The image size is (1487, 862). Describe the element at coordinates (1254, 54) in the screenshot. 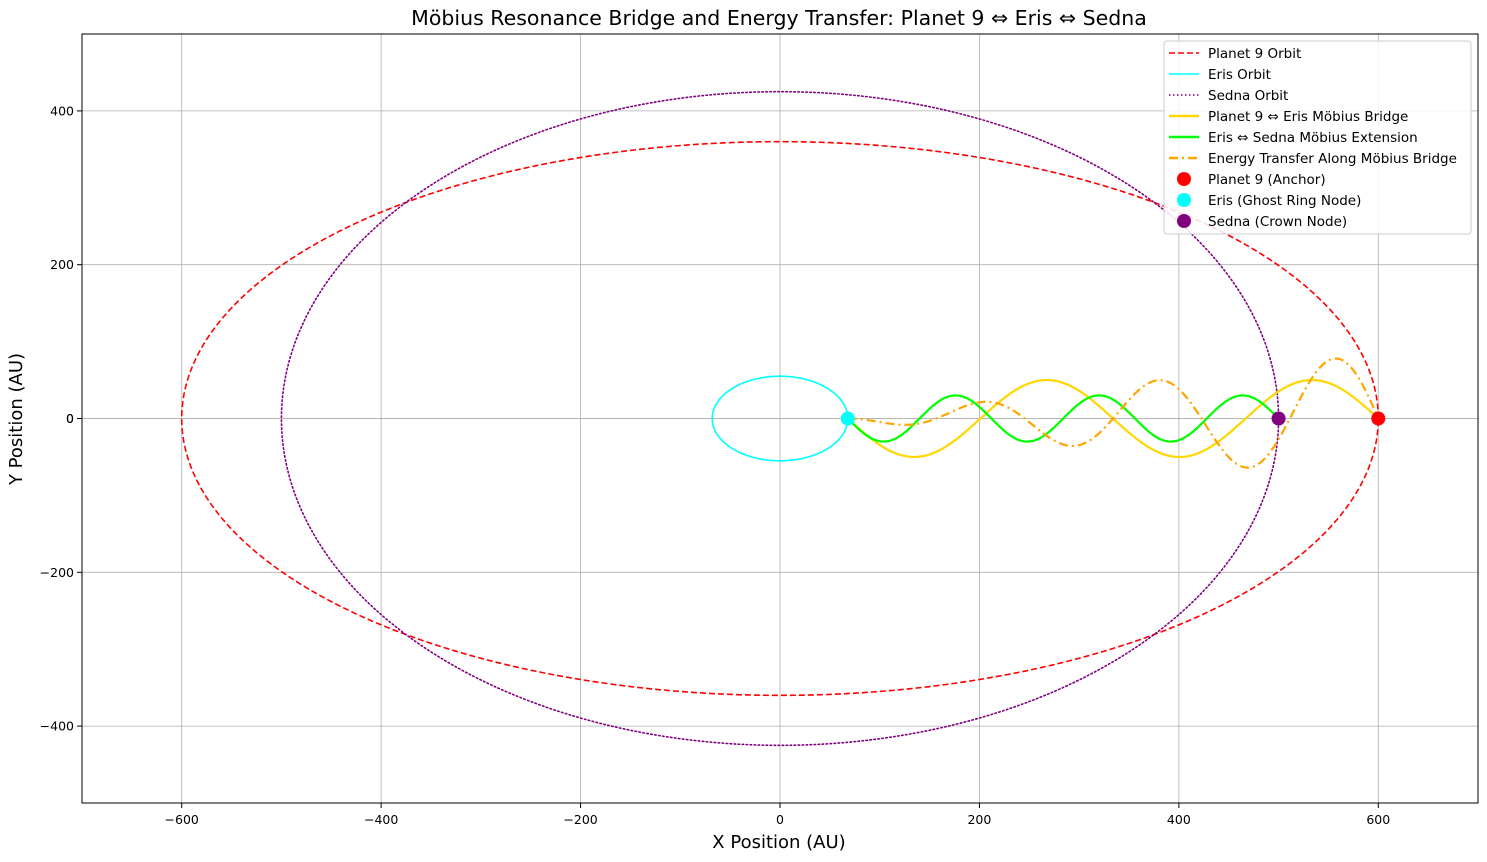

I see `legend-label: Planet 9 Orbit` at that location.